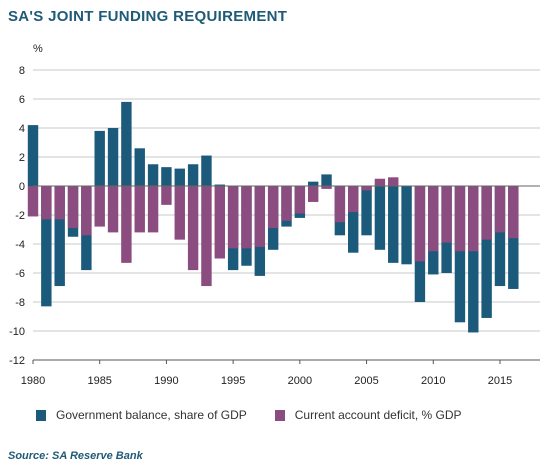 This screenshot has width=550, height=468. Describe the element at coordinates (22, 129) in the screenshot. I see `y-tick-label: 4` at that location.